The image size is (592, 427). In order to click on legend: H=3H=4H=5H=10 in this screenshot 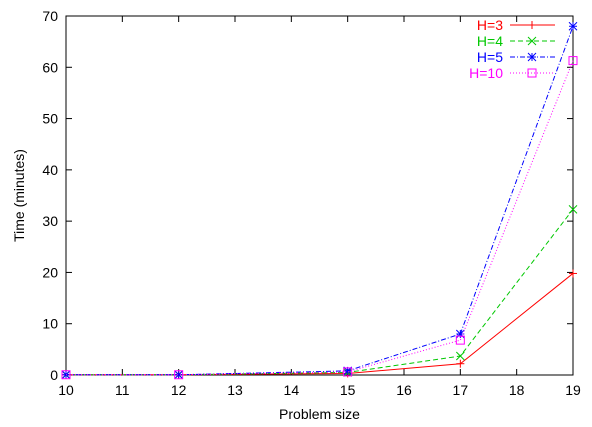, I will do `click(512, 49)`.